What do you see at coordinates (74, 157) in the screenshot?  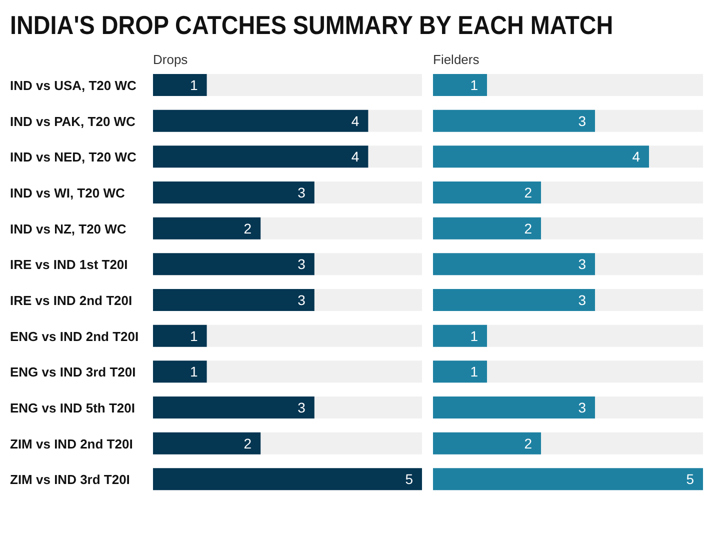 I see `y-tick-label: IND vs NED, T20 WC` at bounding box center [74, 157].